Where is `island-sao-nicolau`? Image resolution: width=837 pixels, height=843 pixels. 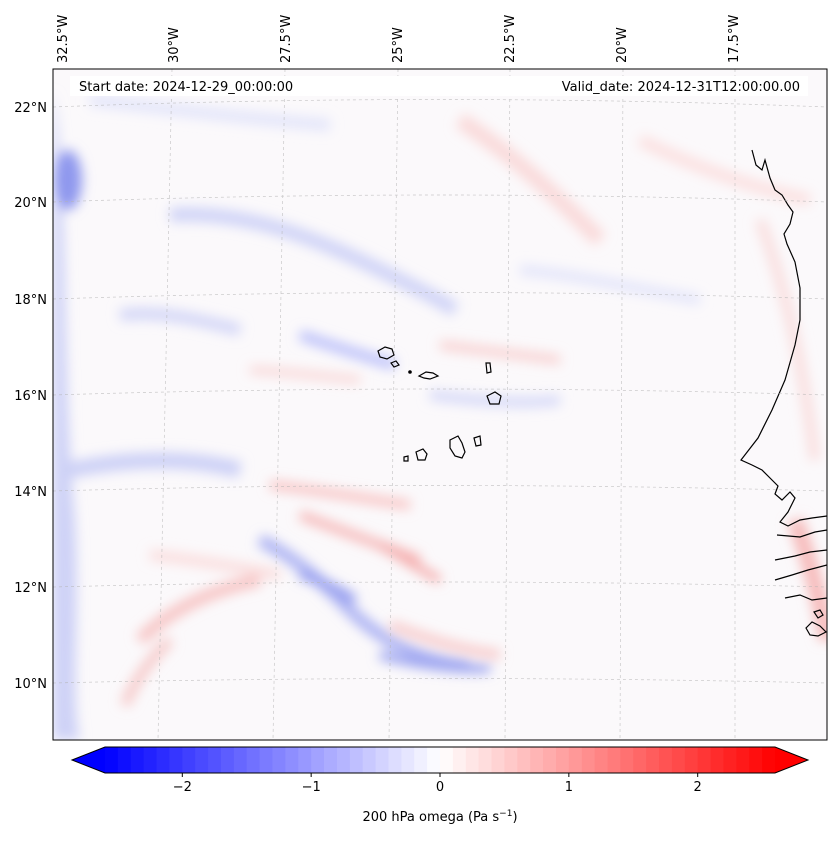 island-sao-nicolau is located at coordinates (428, 375).